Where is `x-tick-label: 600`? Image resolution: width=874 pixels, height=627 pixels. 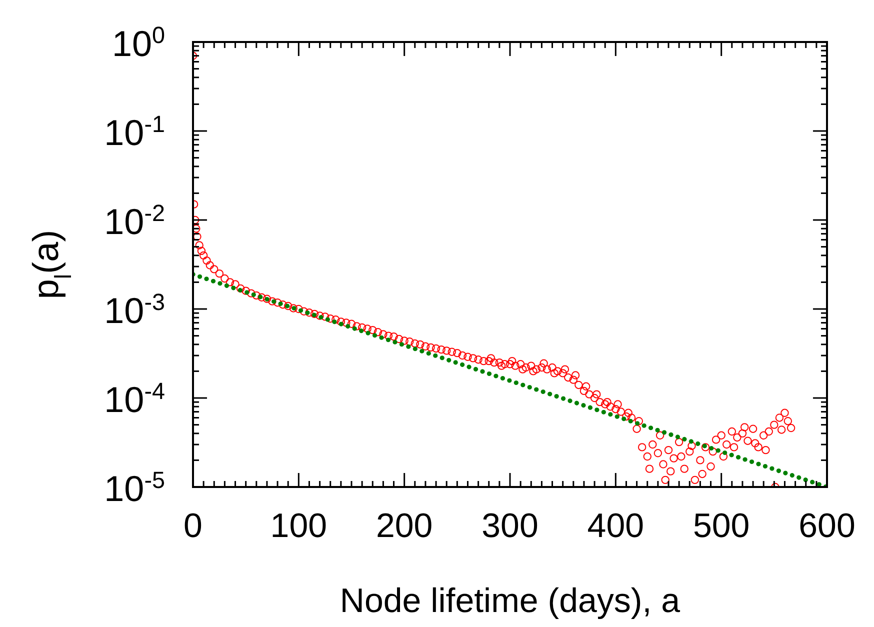
x-tick-label: 600 is located at coordinates (827, 526).